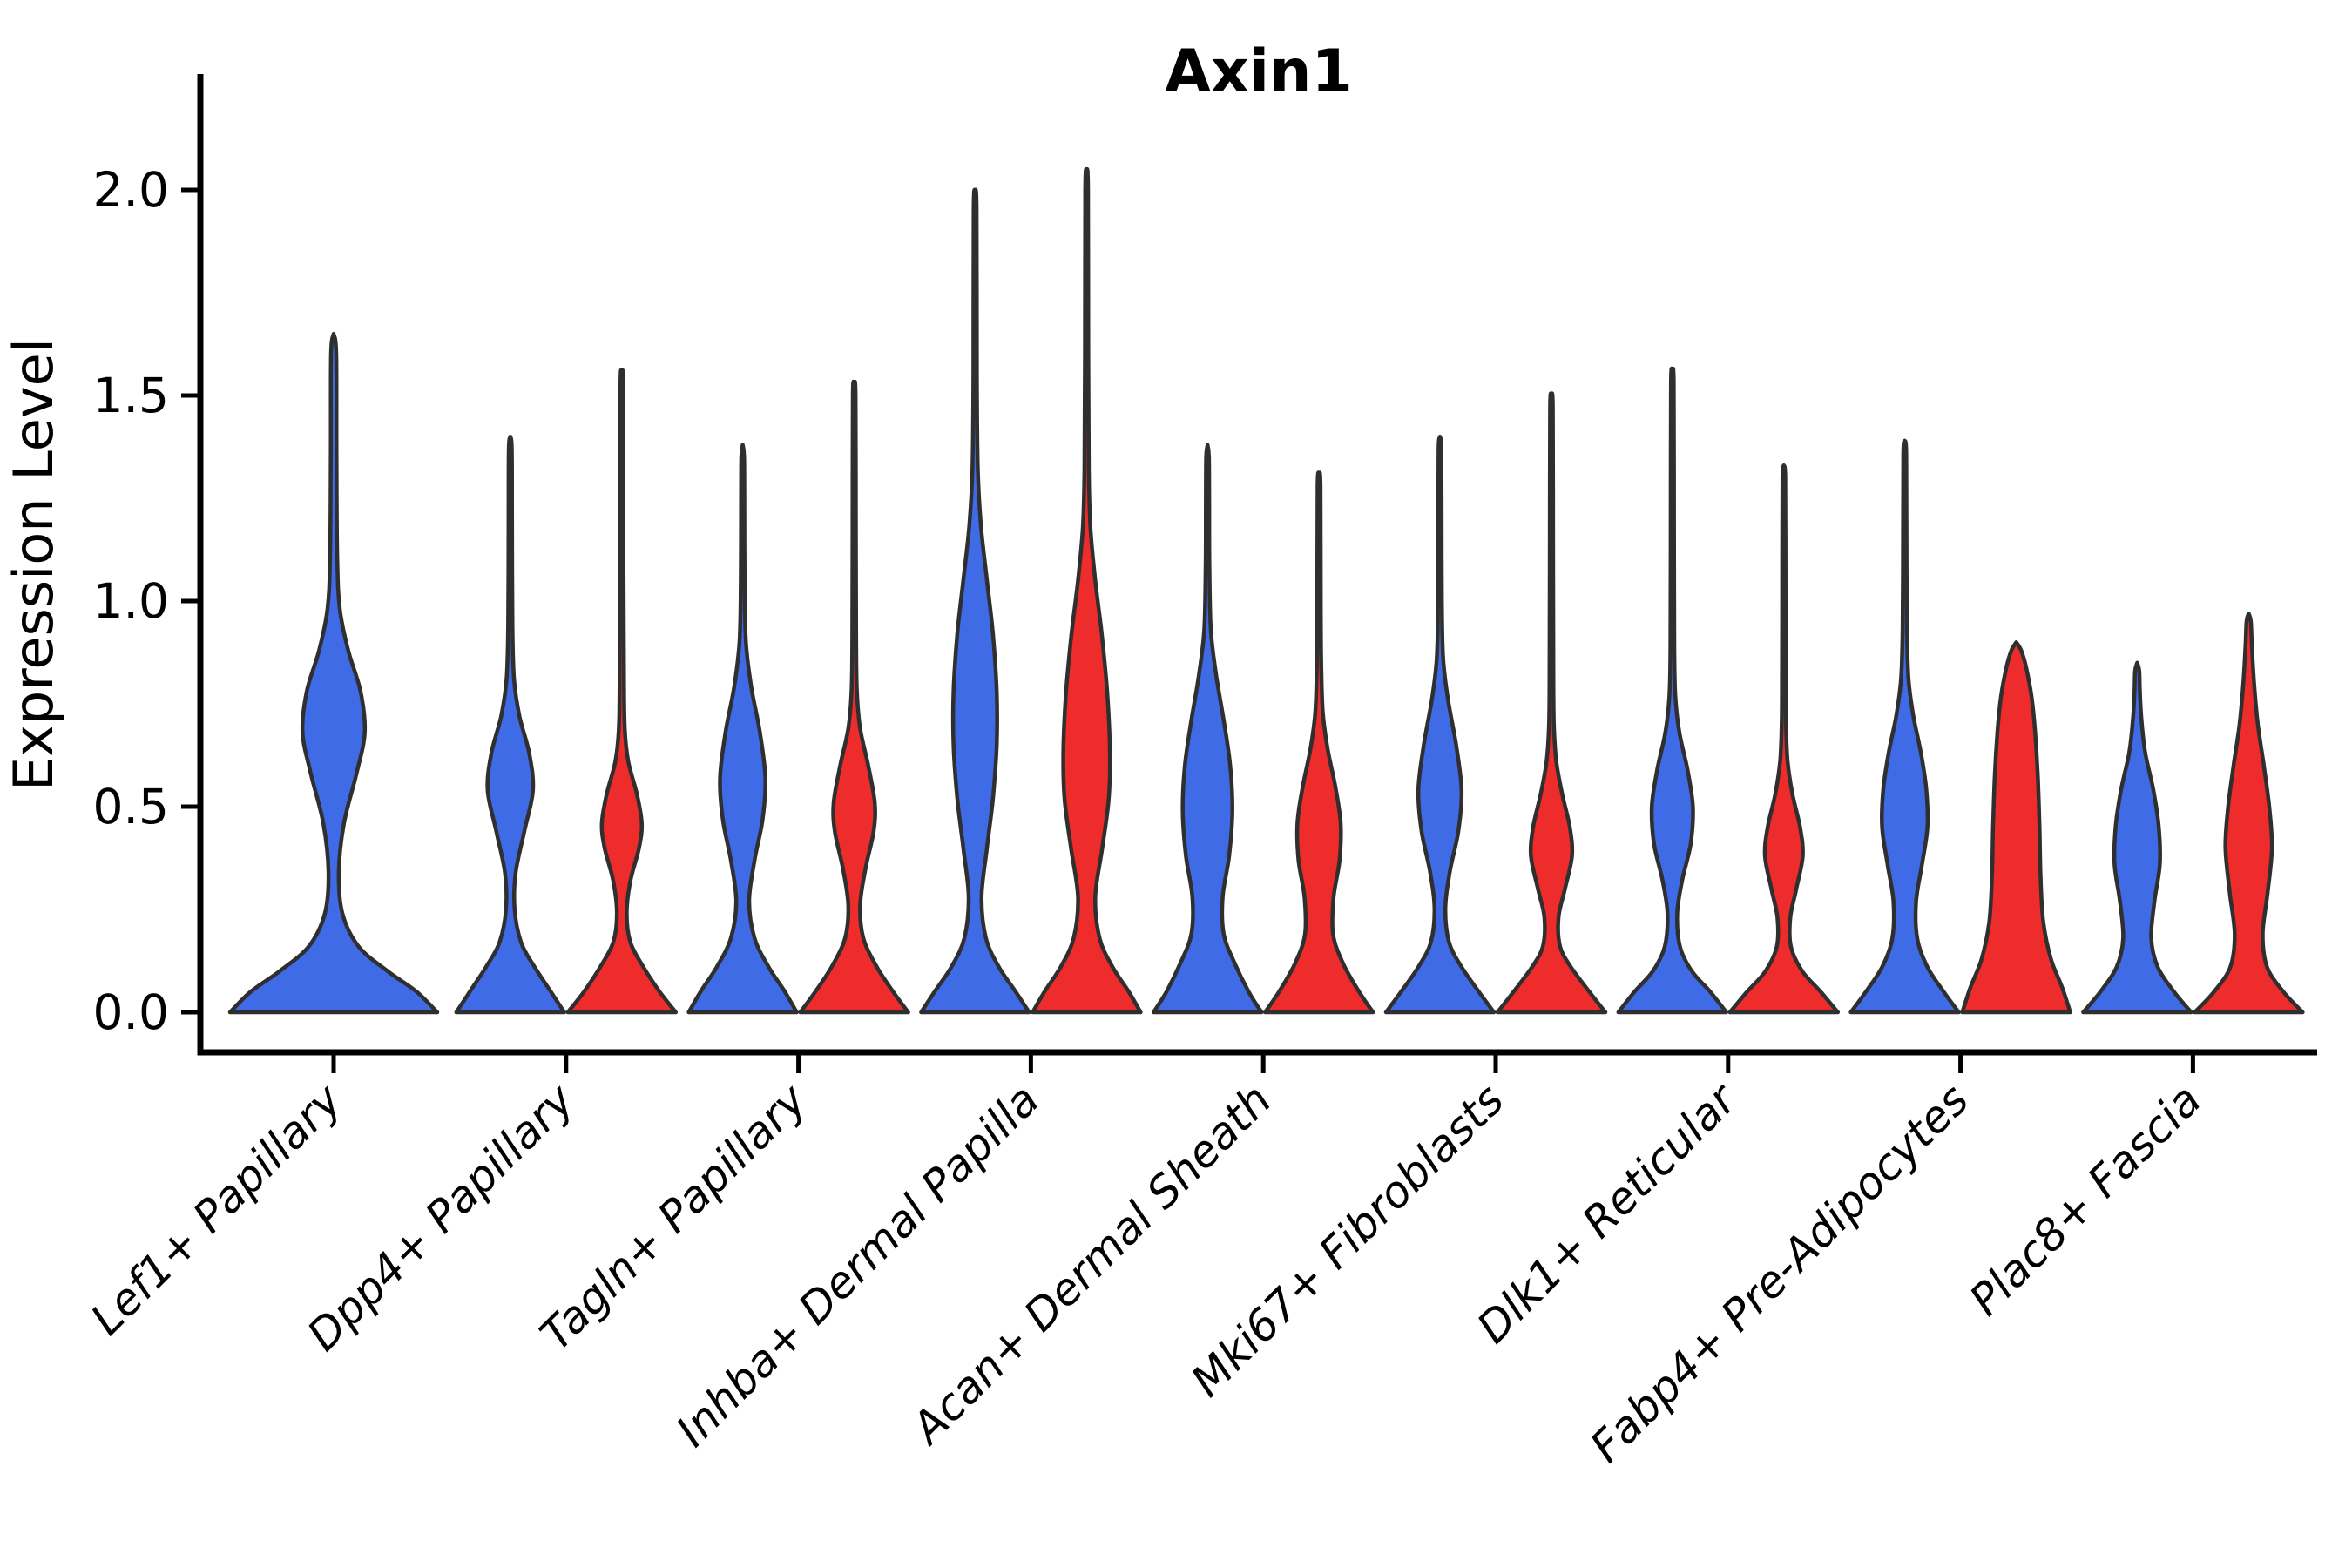 The image size is (2352, 1568). What do you see at coordinates (742, 729) in the screenshot?
I see `violin-tagln-blue` at bounding box center [742, 729].